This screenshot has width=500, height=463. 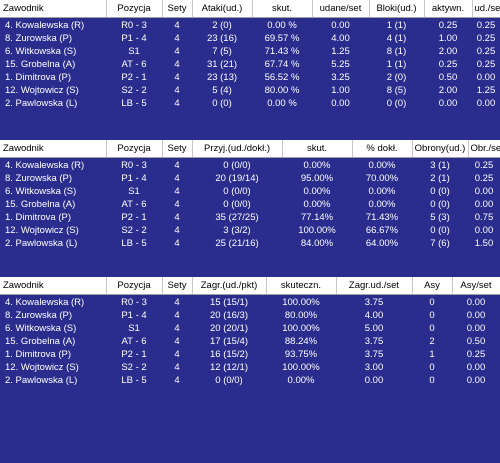 I want to click on stat-cell: 3 (1), so click(x=440, y=165).